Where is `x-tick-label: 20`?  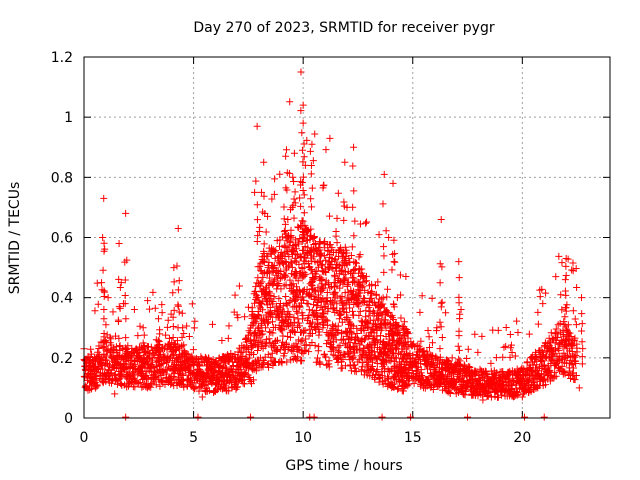 x-tick-label: 20 is located at coordinates (522, 438).